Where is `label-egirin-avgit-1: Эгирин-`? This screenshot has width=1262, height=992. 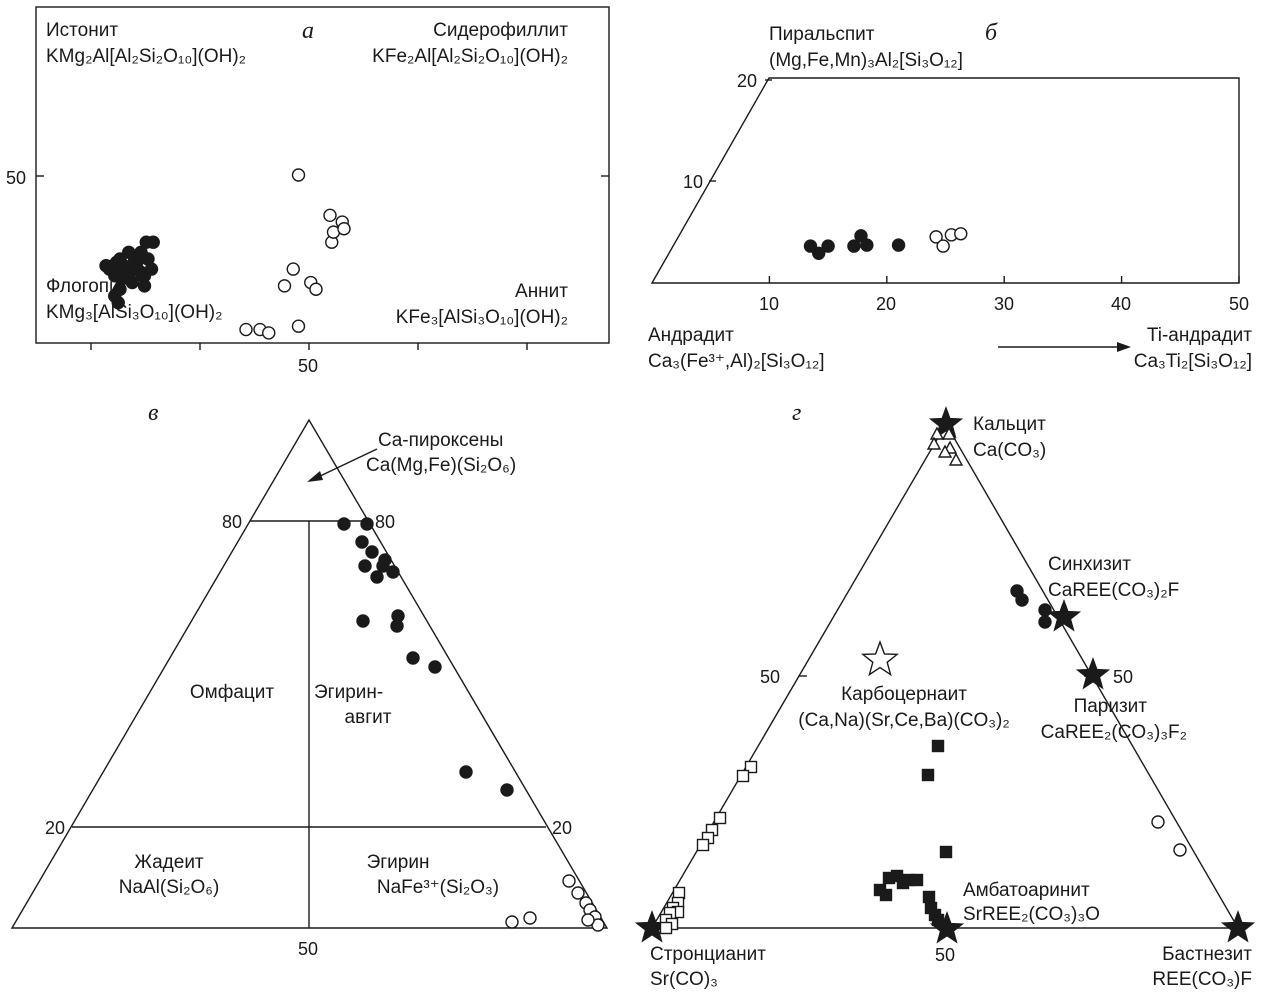 label-egirin-avgit-1: Эгирин- is located at coordinates (348, 692).